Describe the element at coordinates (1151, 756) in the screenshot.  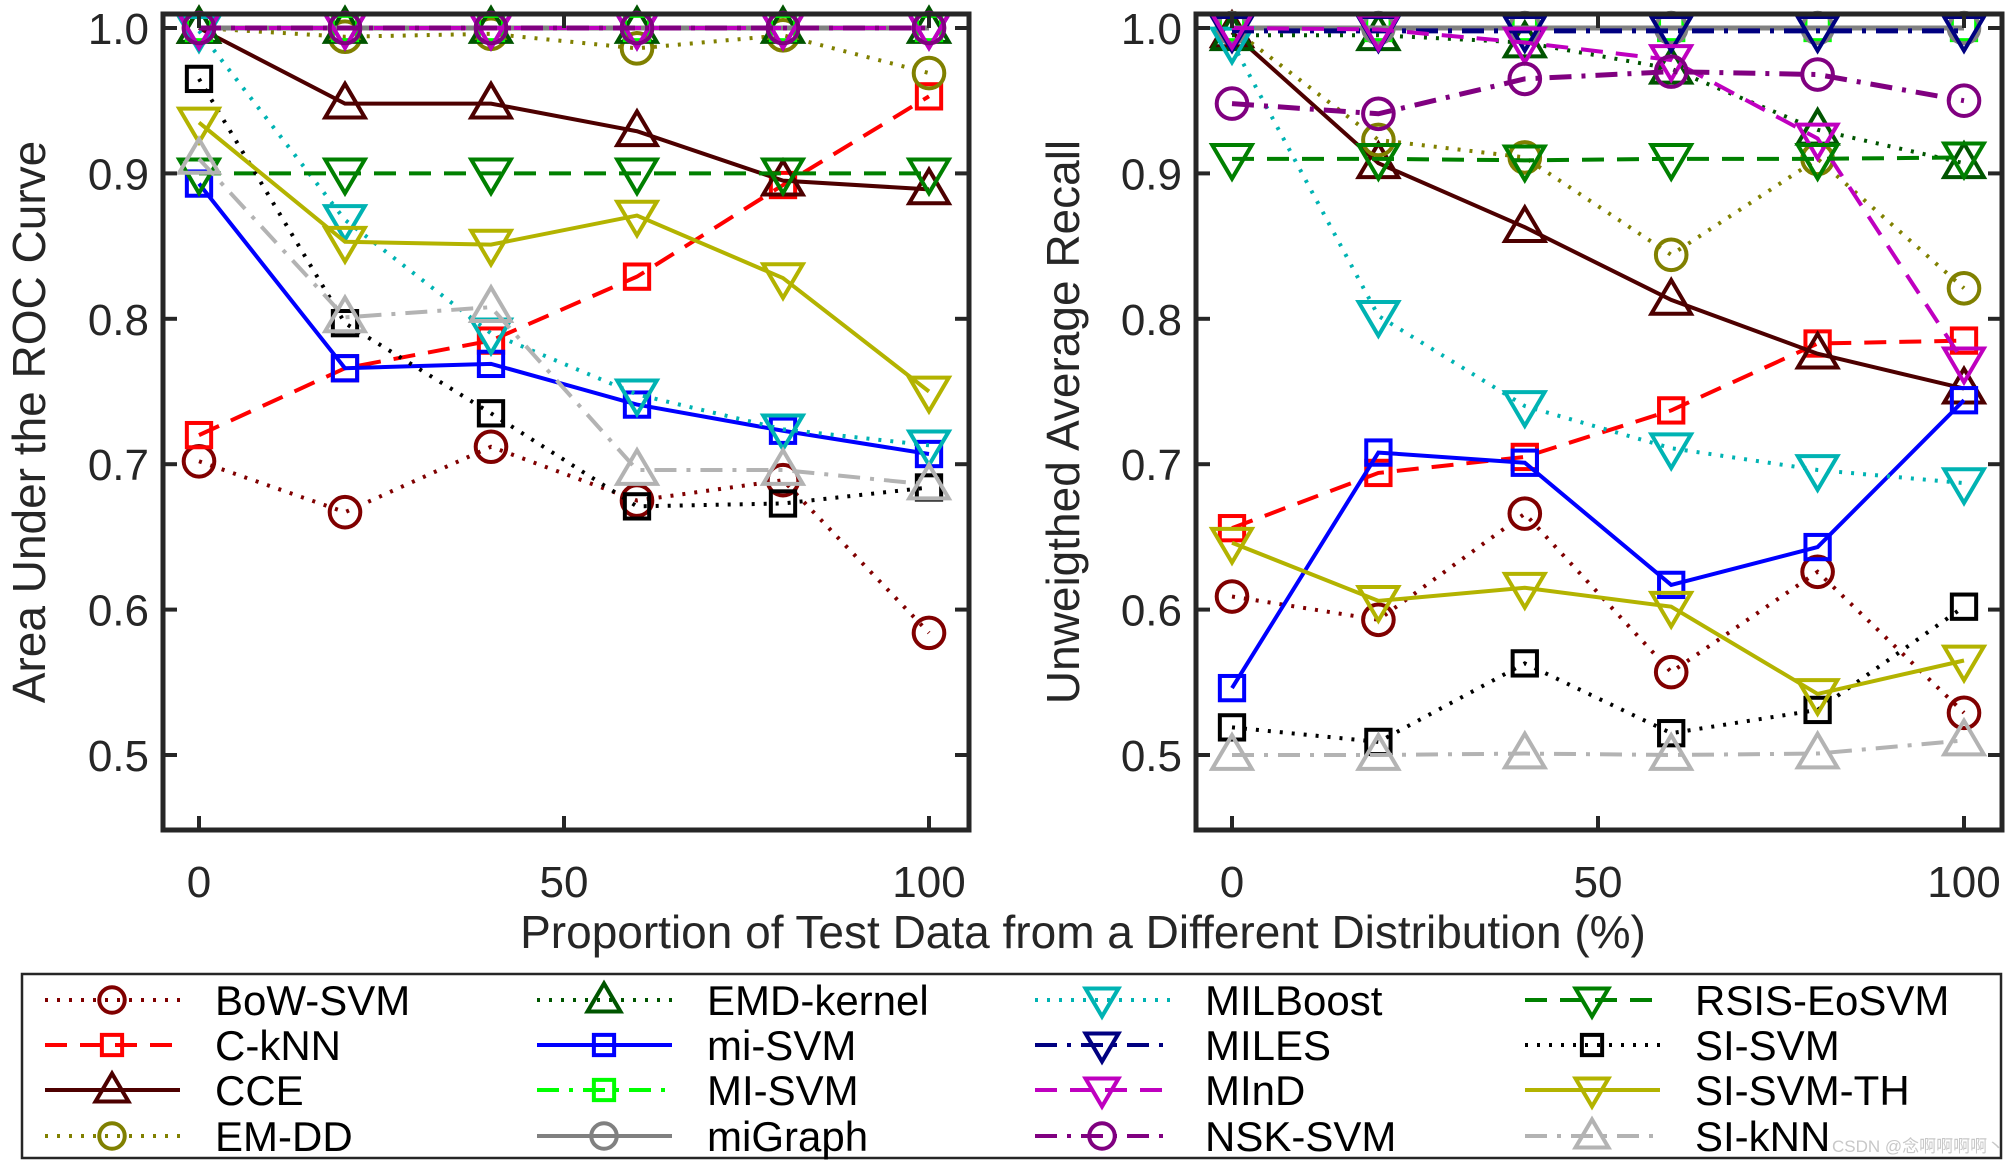
I see `y-tick-label: 0.5` at that location.